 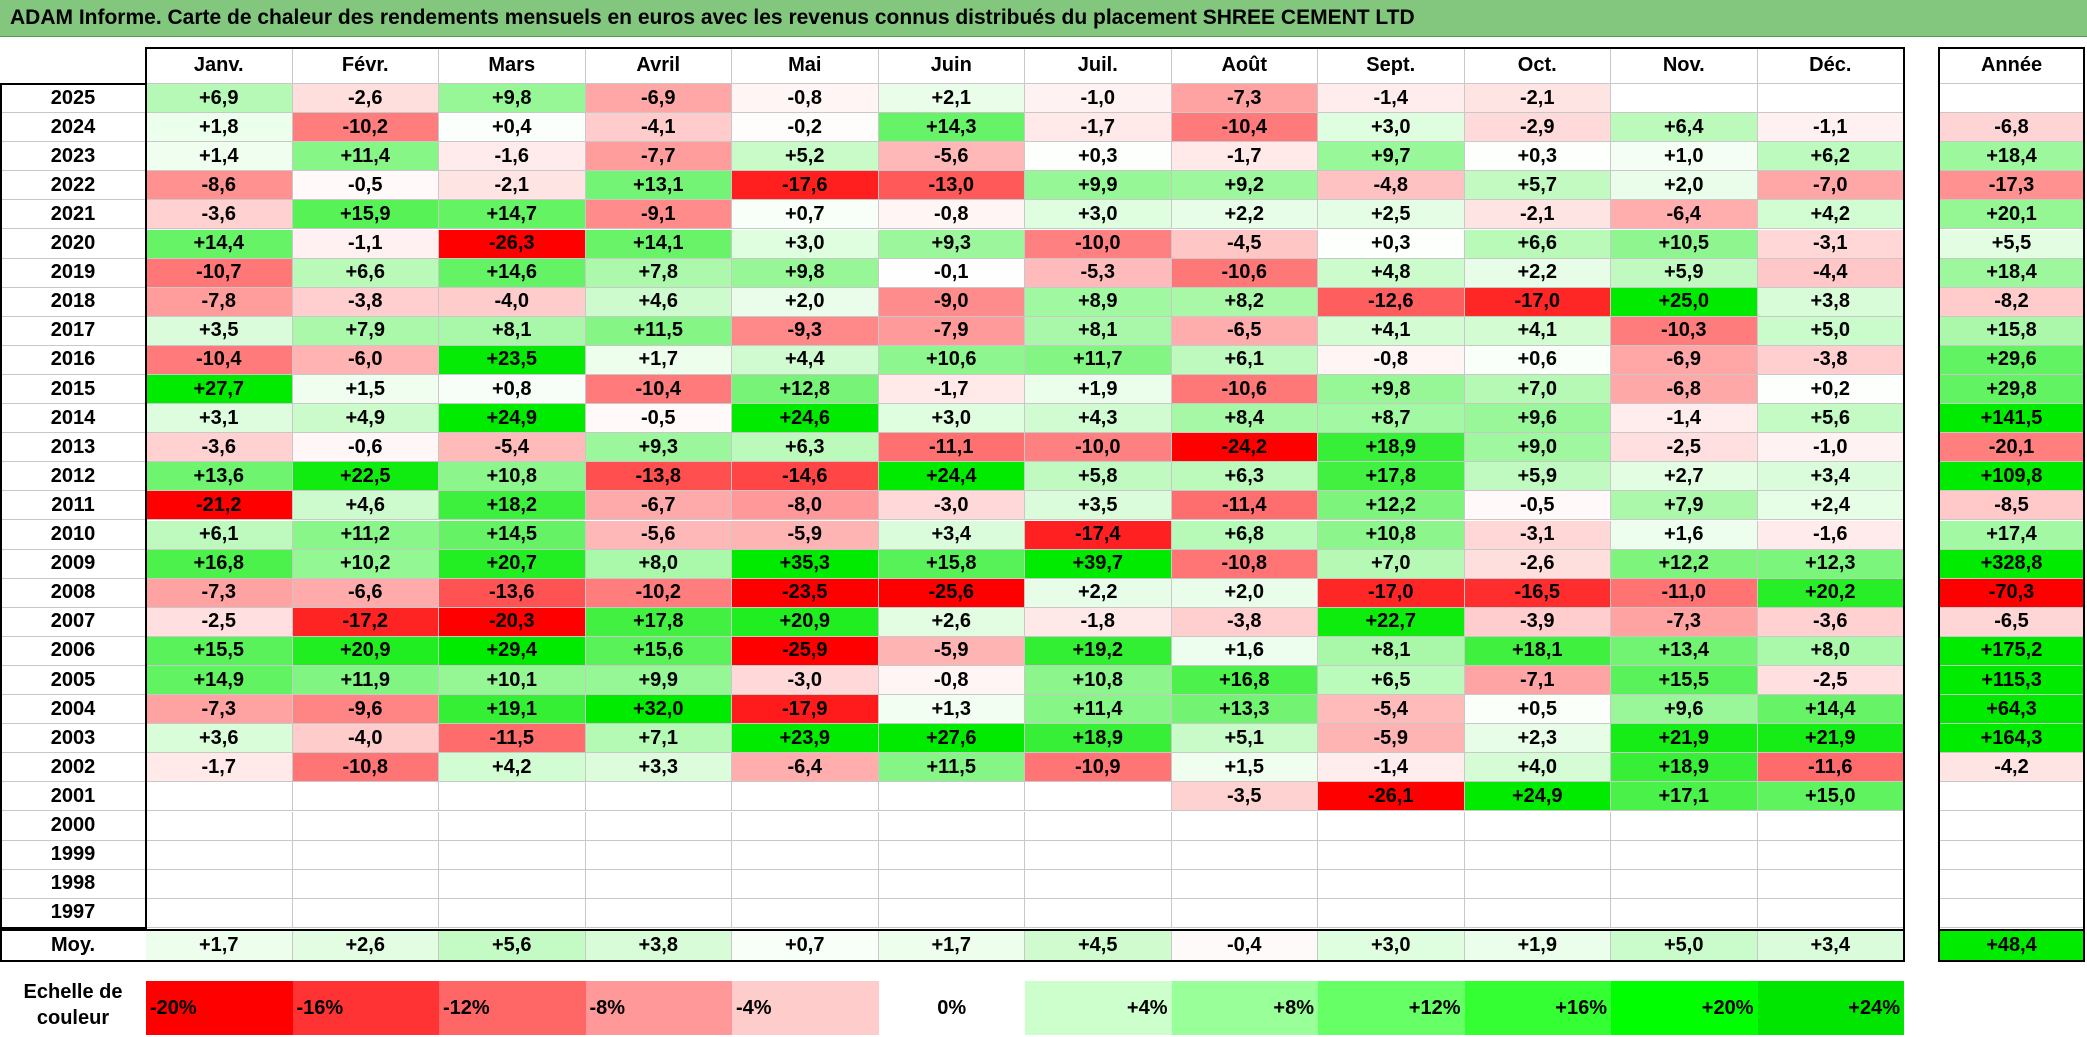 What do you see at coordinates (1537, 651) in the screenshot?
I see `heatmap-cell: +18,1` at bounding box center [1537, 651].